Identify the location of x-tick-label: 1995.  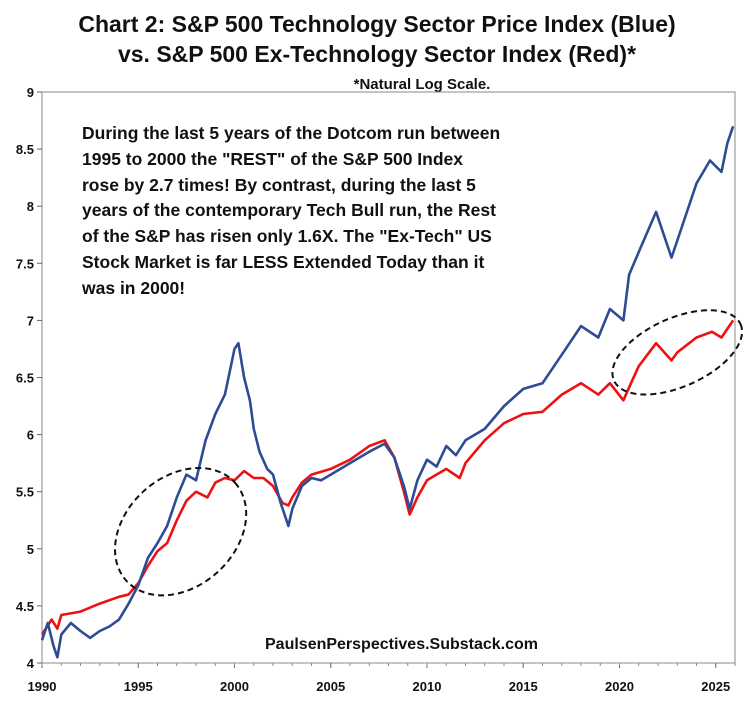
(138, 686).